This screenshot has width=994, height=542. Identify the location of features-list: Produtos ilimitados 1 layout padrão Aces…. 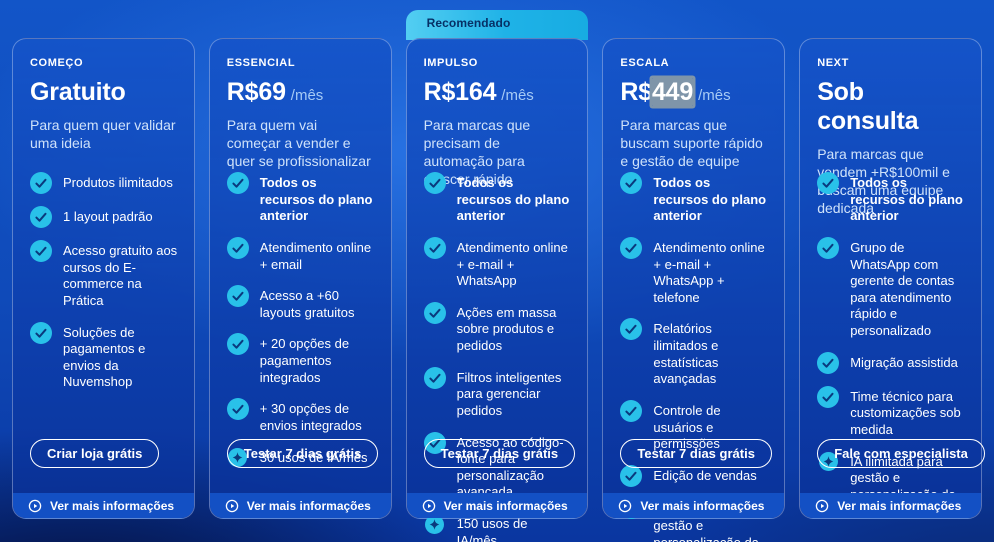
(104, 282).